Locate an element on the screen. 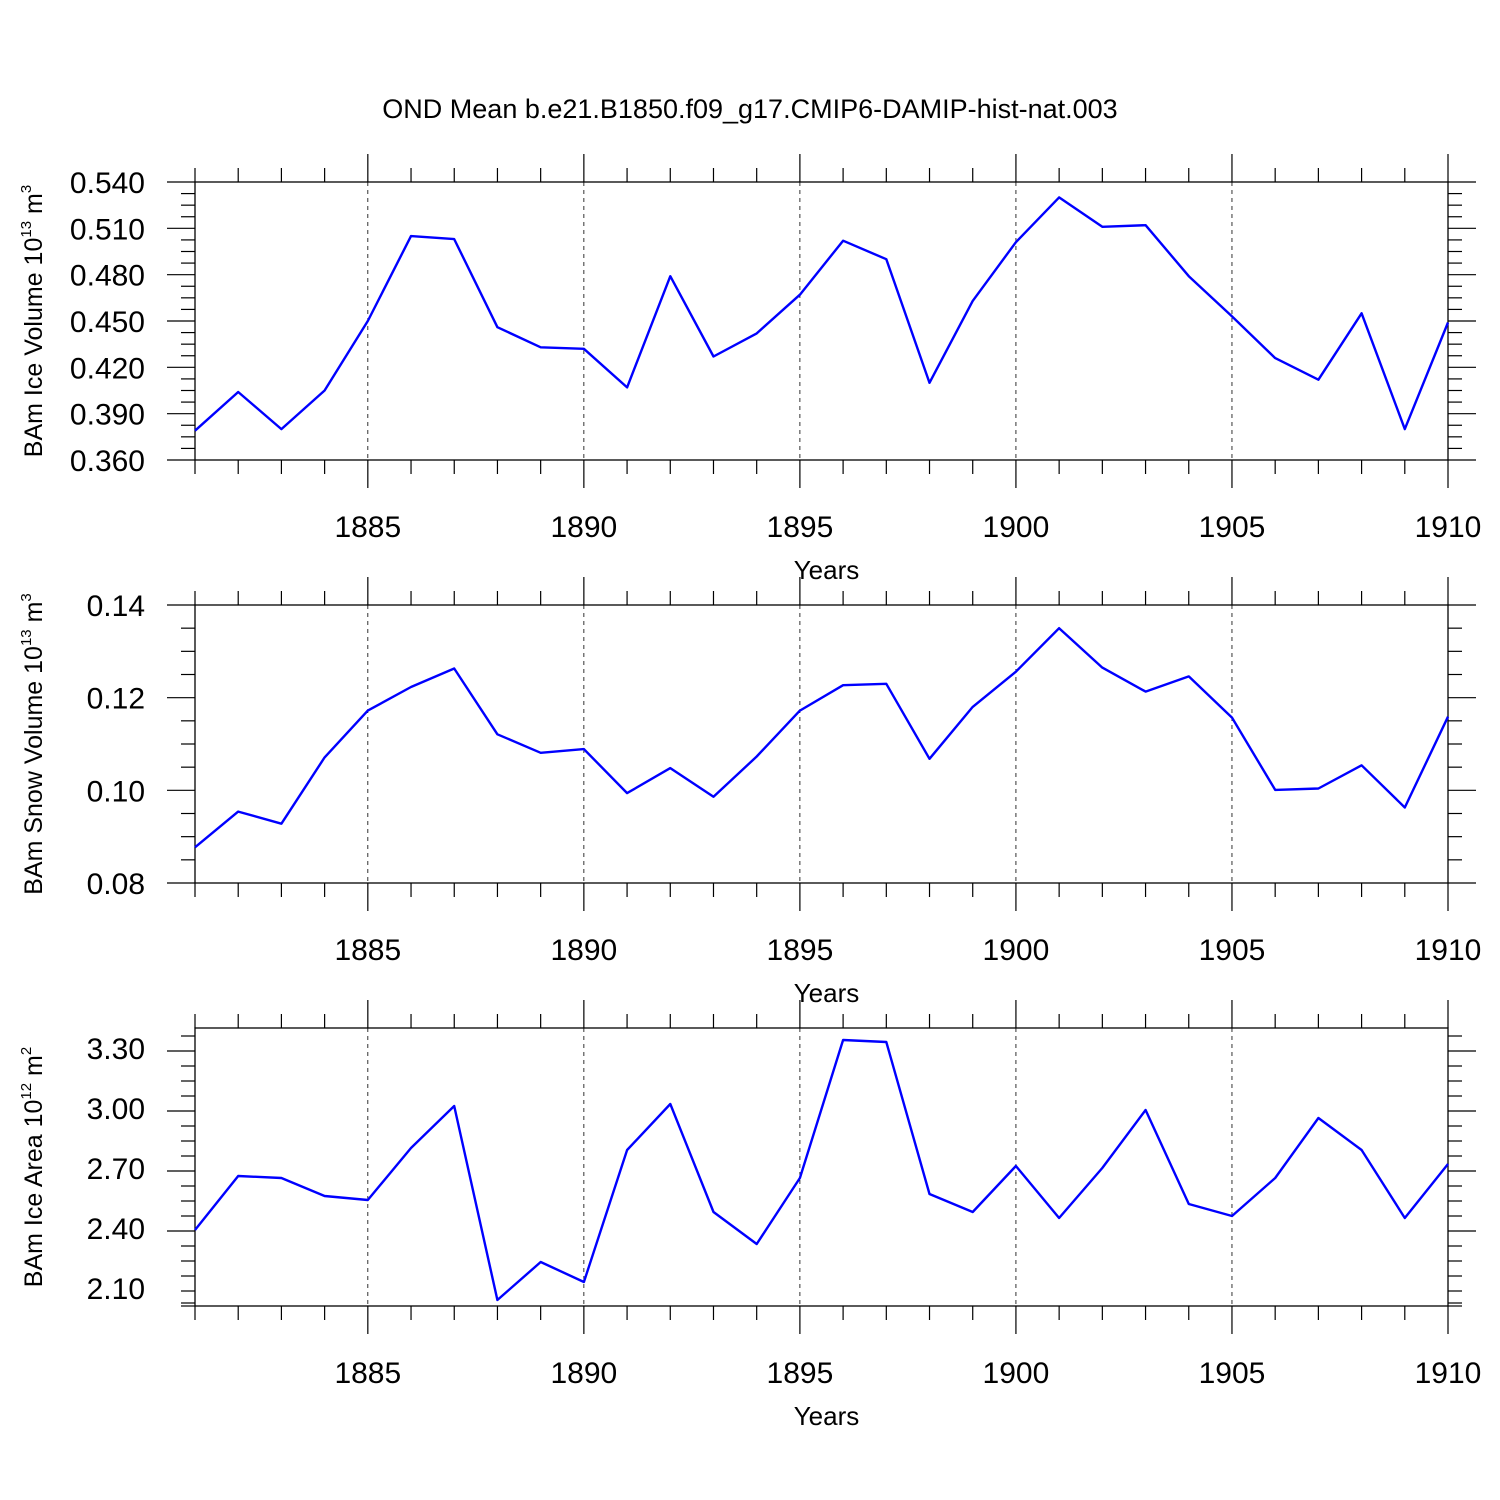  y-axis-label: BAm Ice Area 1012 m2 is located at coordinates (33, 1167).